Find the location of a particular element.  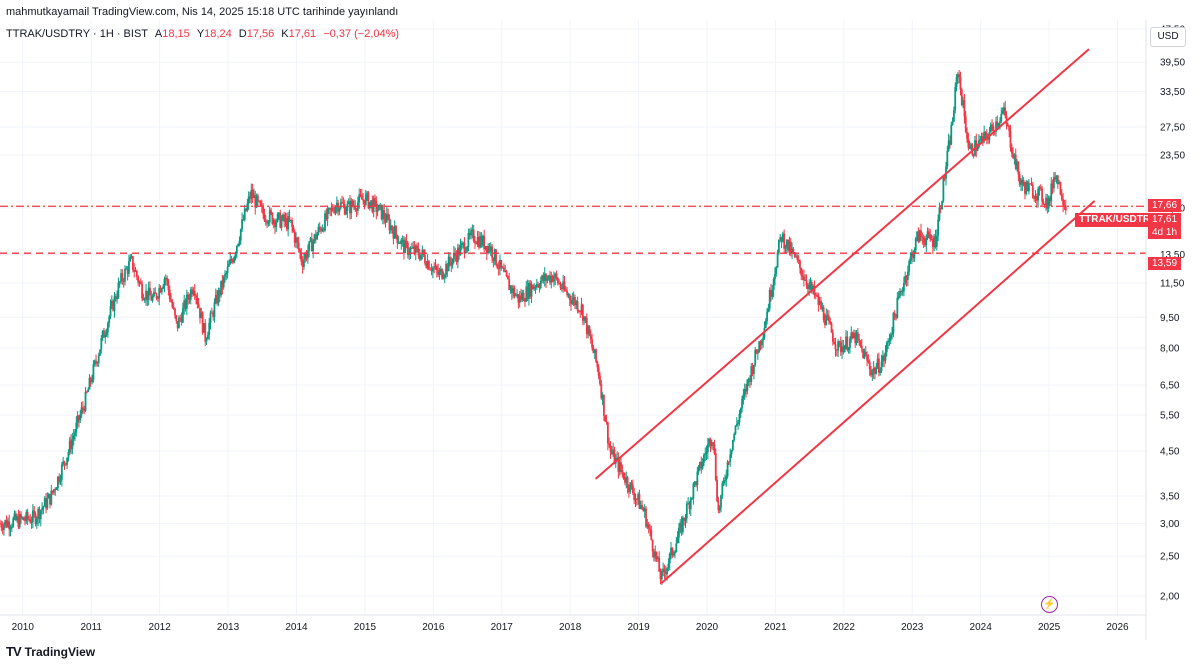

time-tick-label: 2017 is located at coordinates (502, 627).